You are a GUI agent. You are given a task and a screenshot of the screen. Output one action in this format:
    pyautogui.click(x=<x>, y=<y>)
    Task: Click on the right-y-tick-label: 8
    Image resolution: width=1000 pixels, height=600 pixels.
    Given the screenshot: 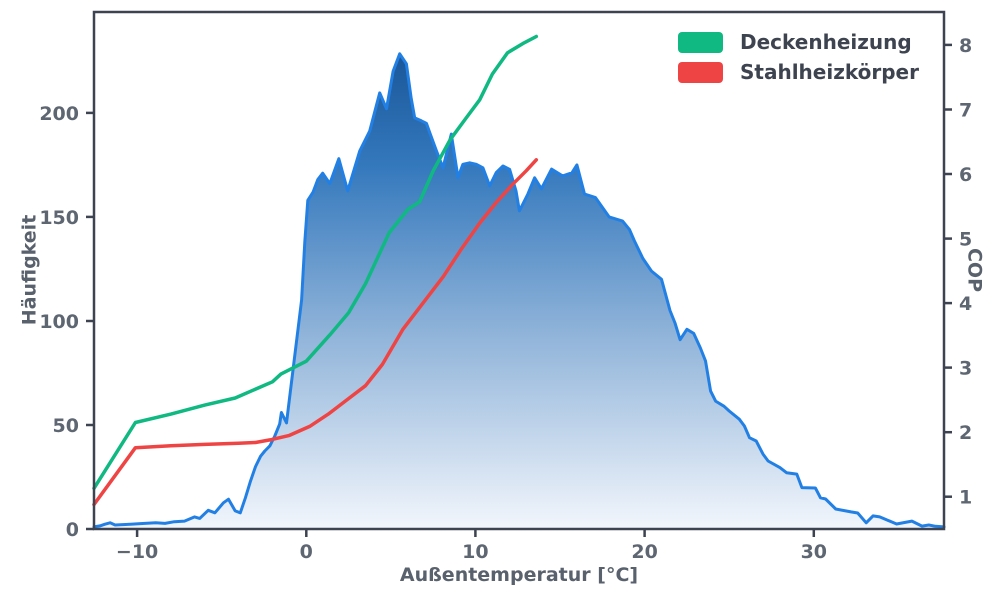 What is the action you would take?
    pyautogui.click(x=965, y=46)
    